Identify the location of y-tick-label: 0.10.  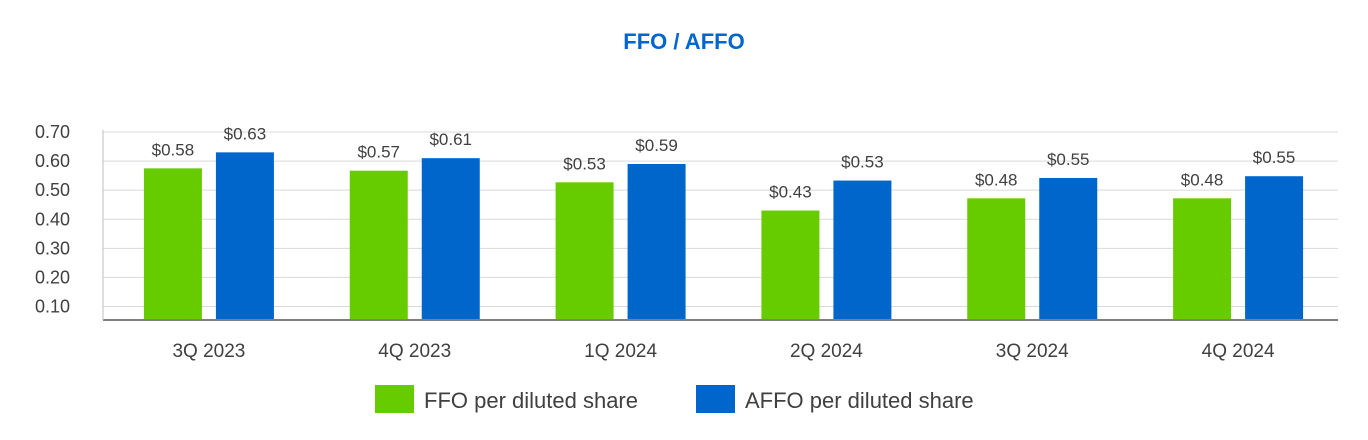
(52, 307).